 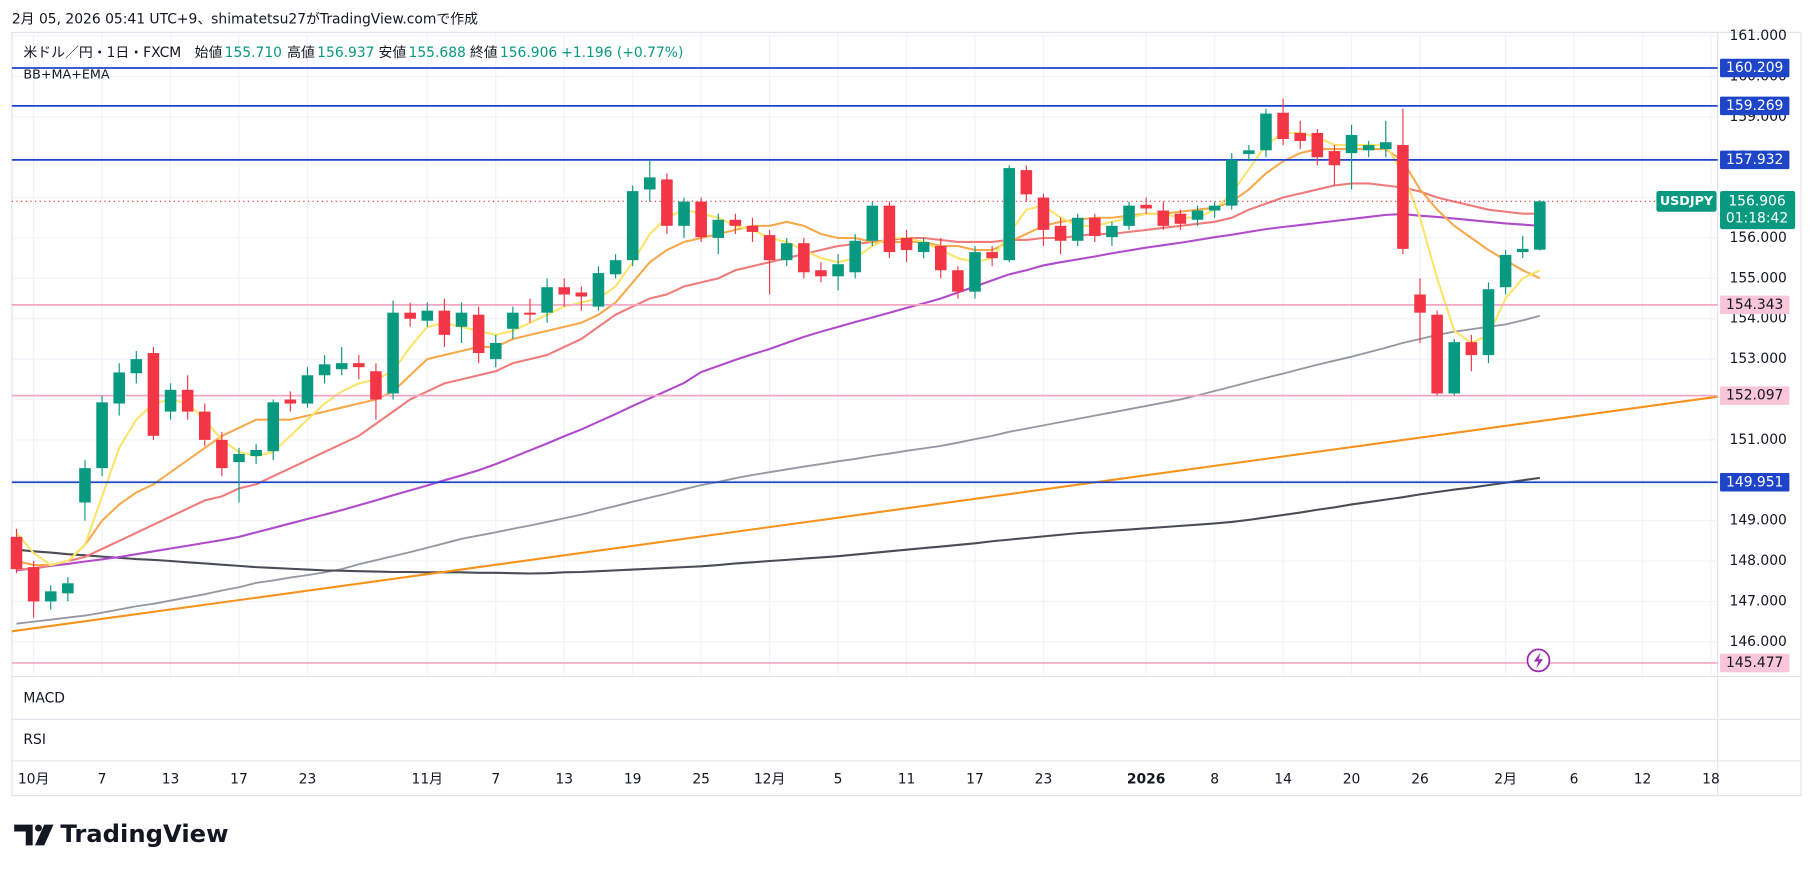 What do you see at coordinates (428, 779) in the screenshot?
I see `x-tick-label: 11月` at bounding box center [428, 779].